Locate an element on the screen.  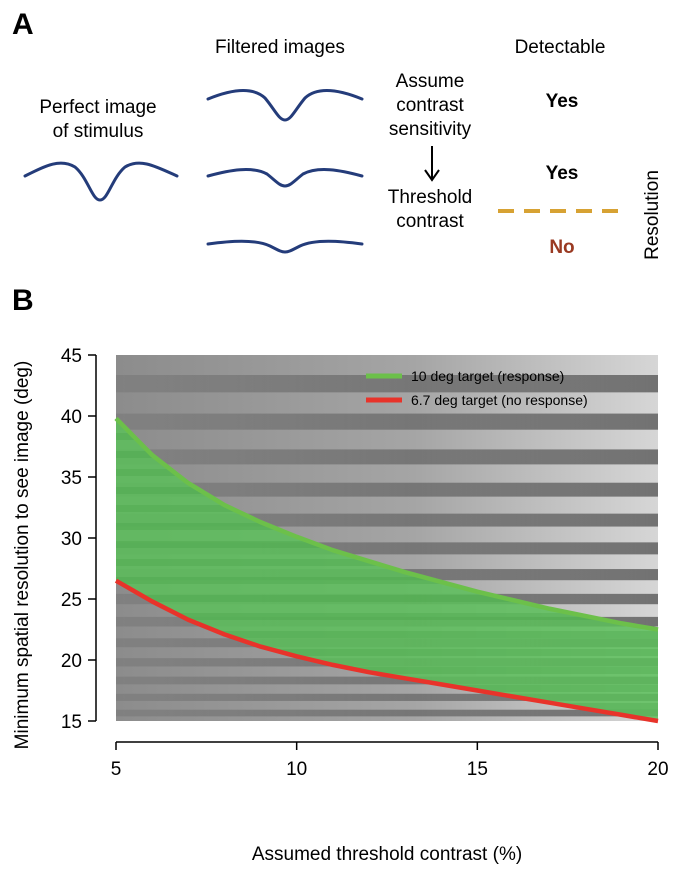
threshold-line1: Threshold is located at coordinates (430, 197).